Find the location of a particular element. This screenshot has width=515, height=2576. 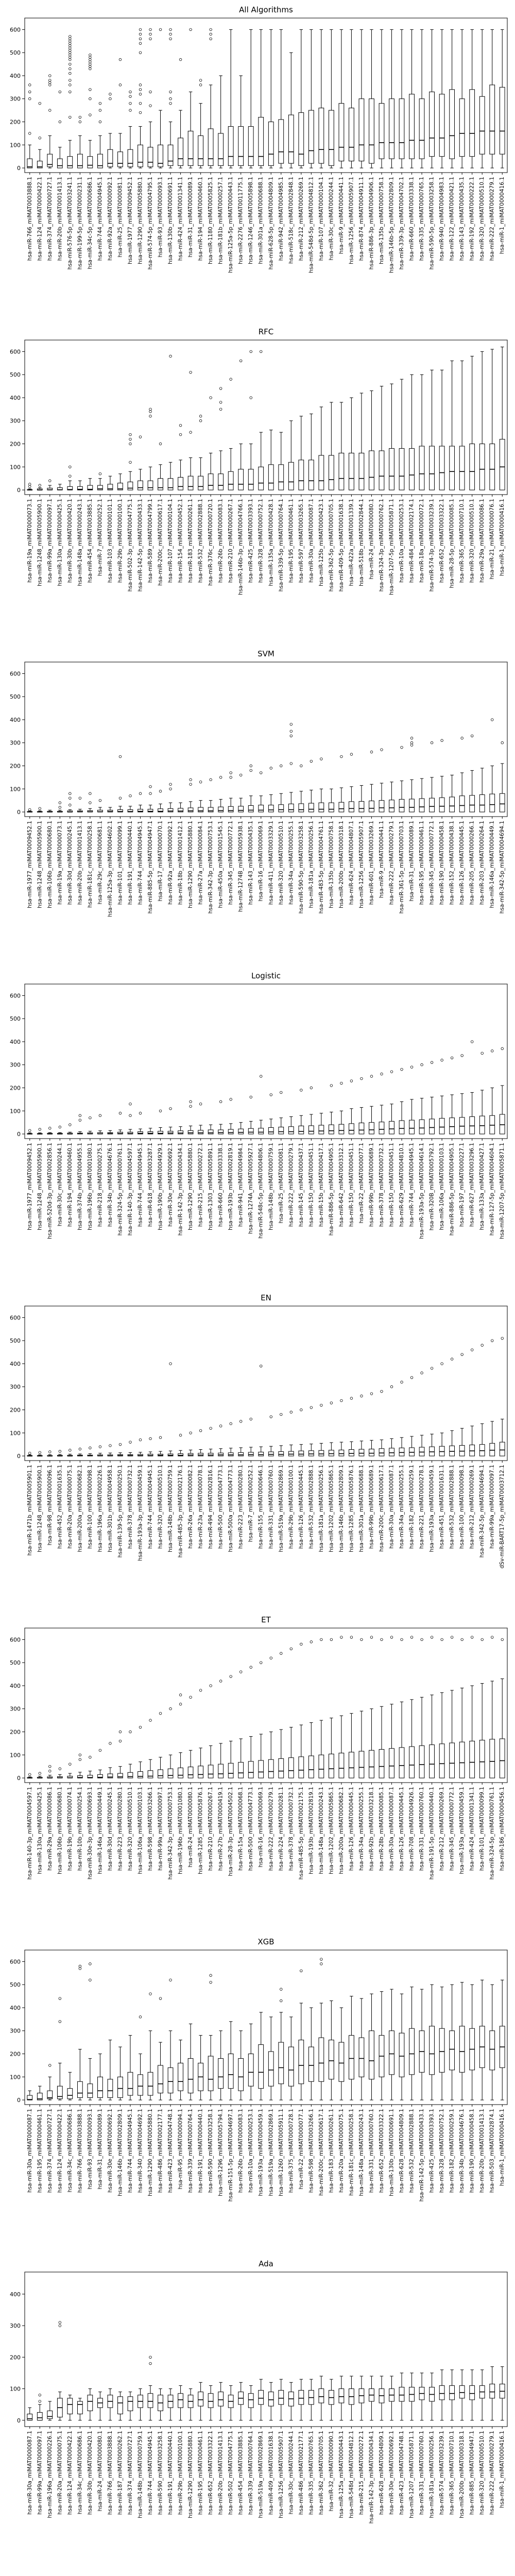

x-tick-label: hsa-miR-212_miMAT0000269.1 is located at coordinates (301, 219).